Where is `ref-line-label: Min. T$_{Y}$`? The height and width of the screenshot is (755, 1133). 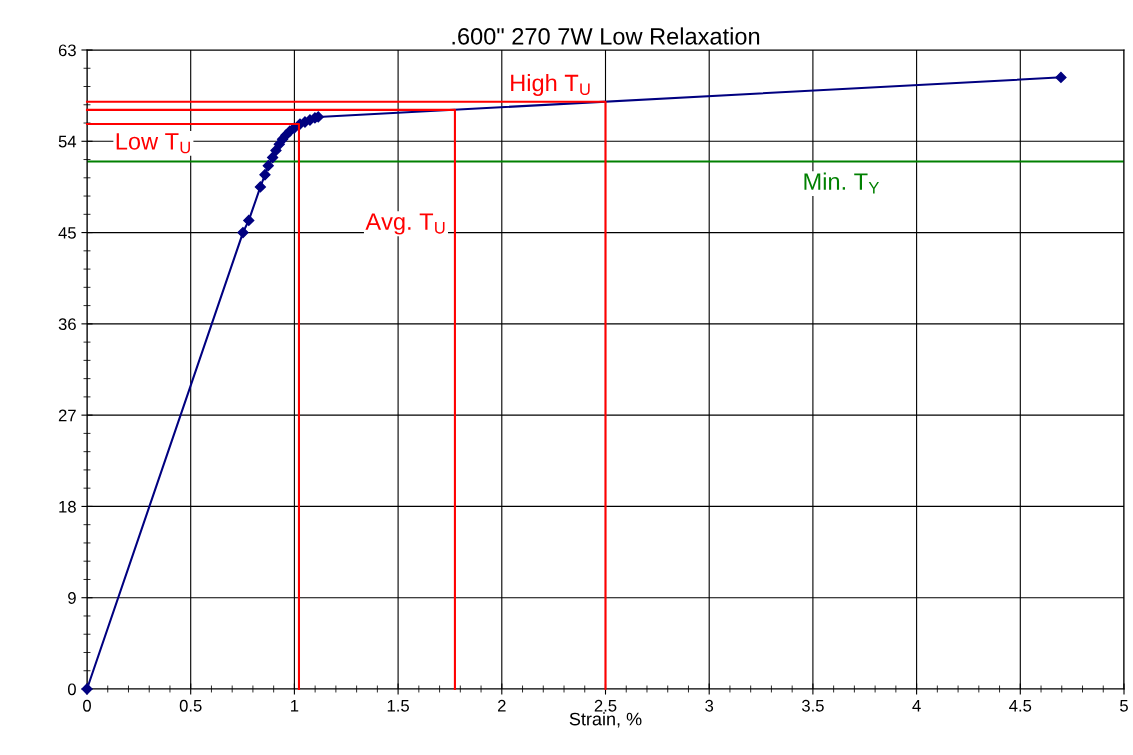
ref-line-label: Min. T$_{Y}$ is located at coordinates (841, 183).